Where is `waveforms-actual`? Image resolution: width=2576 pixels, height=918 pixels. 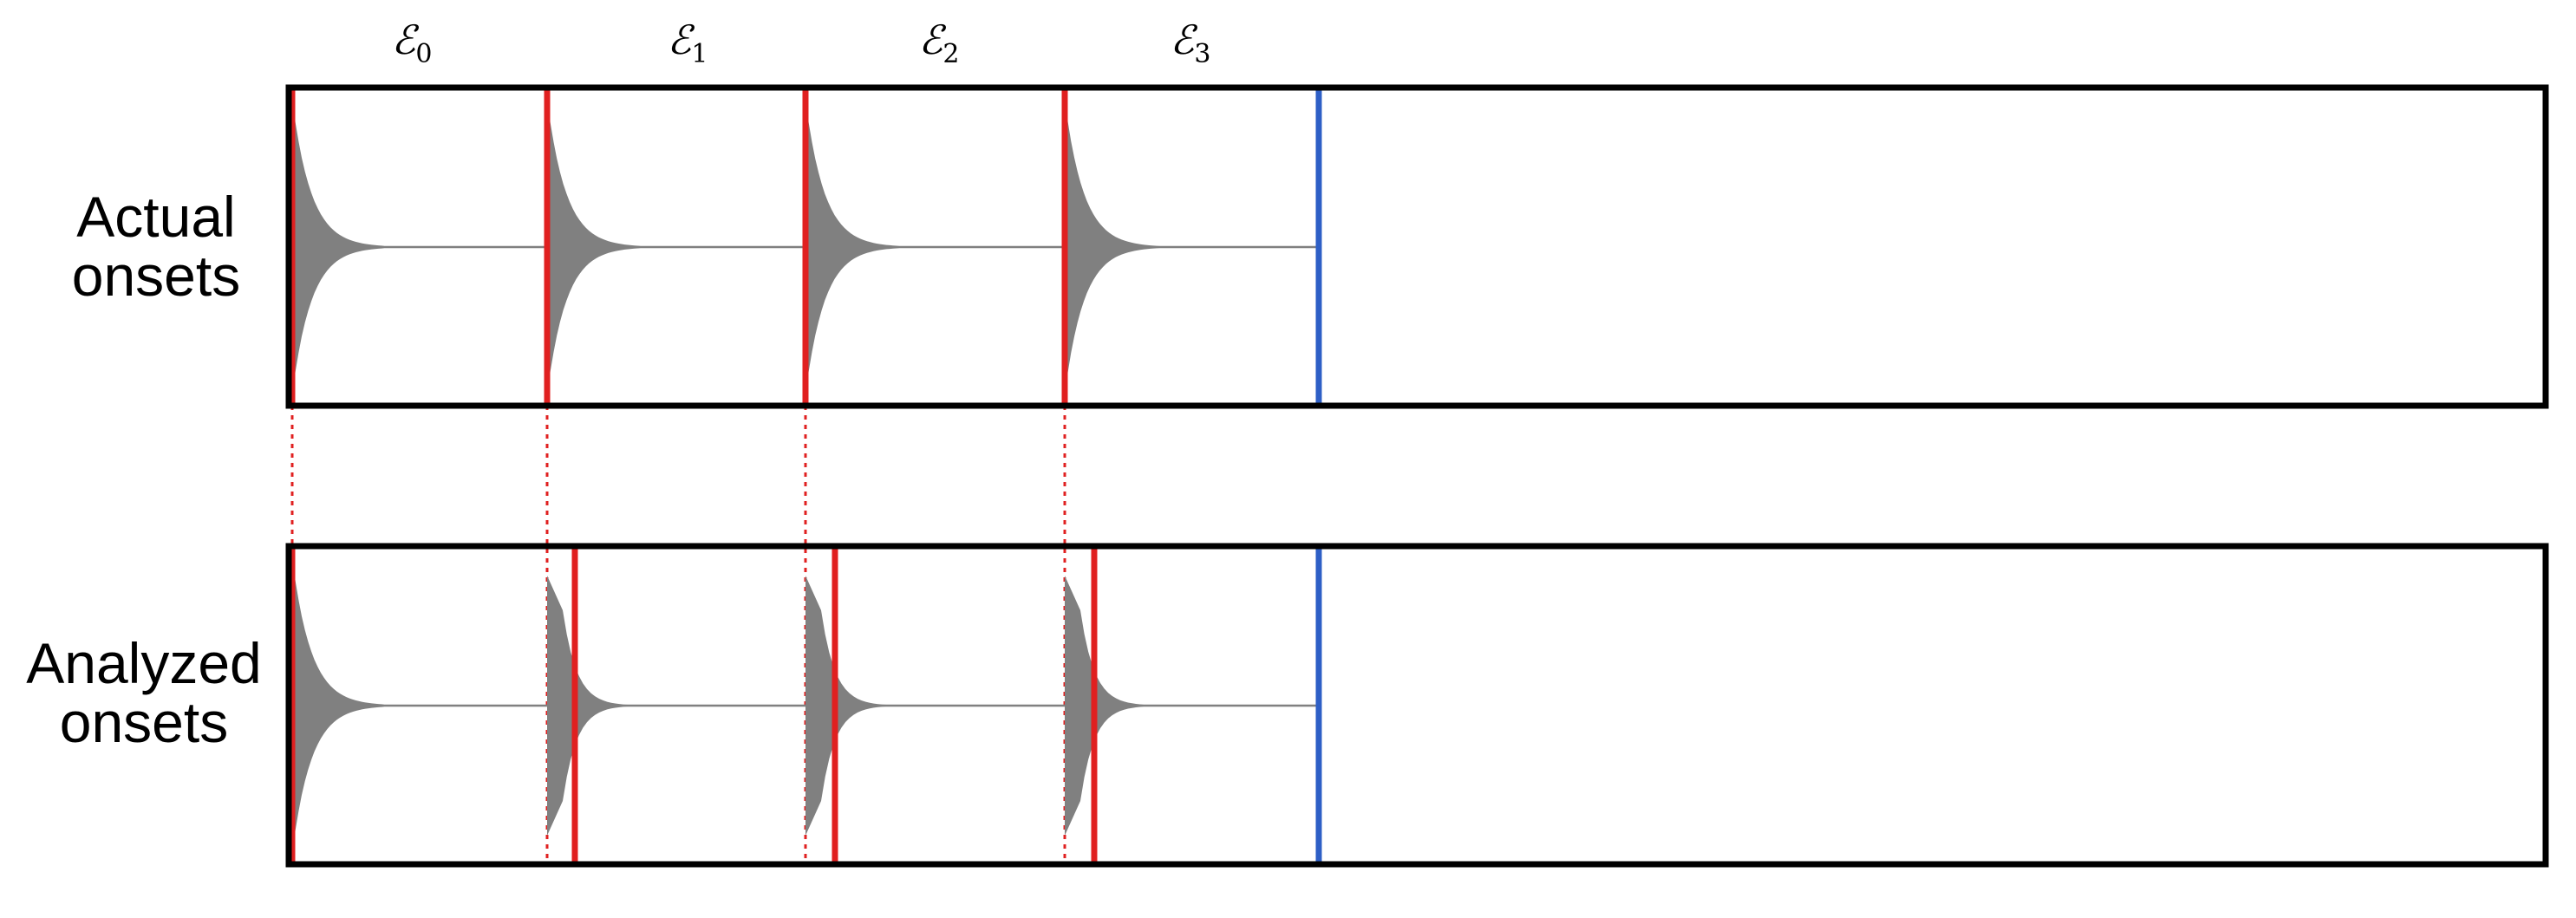
waveforms-actual is located at coordinates (806, 247).